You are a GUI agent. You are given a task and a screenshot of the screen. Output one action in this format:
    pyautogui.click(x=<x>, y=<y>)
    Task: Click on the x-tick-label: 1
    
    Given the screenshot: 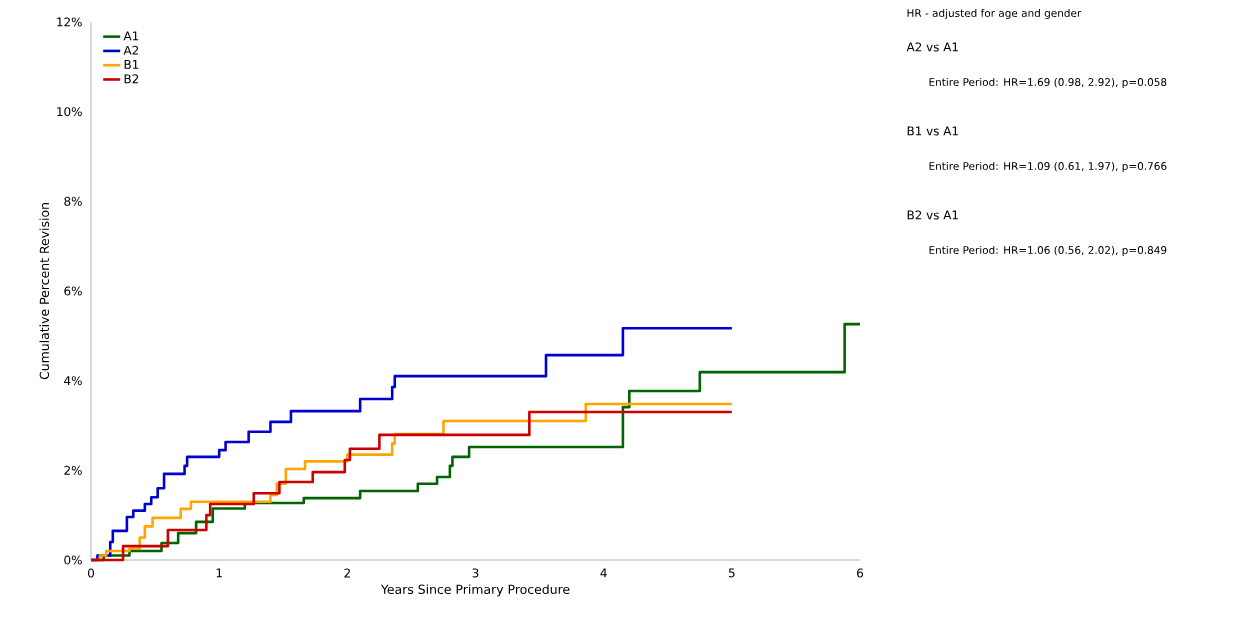 What is the action you would take?
    pyautogui.click(x=219, y=573)
    